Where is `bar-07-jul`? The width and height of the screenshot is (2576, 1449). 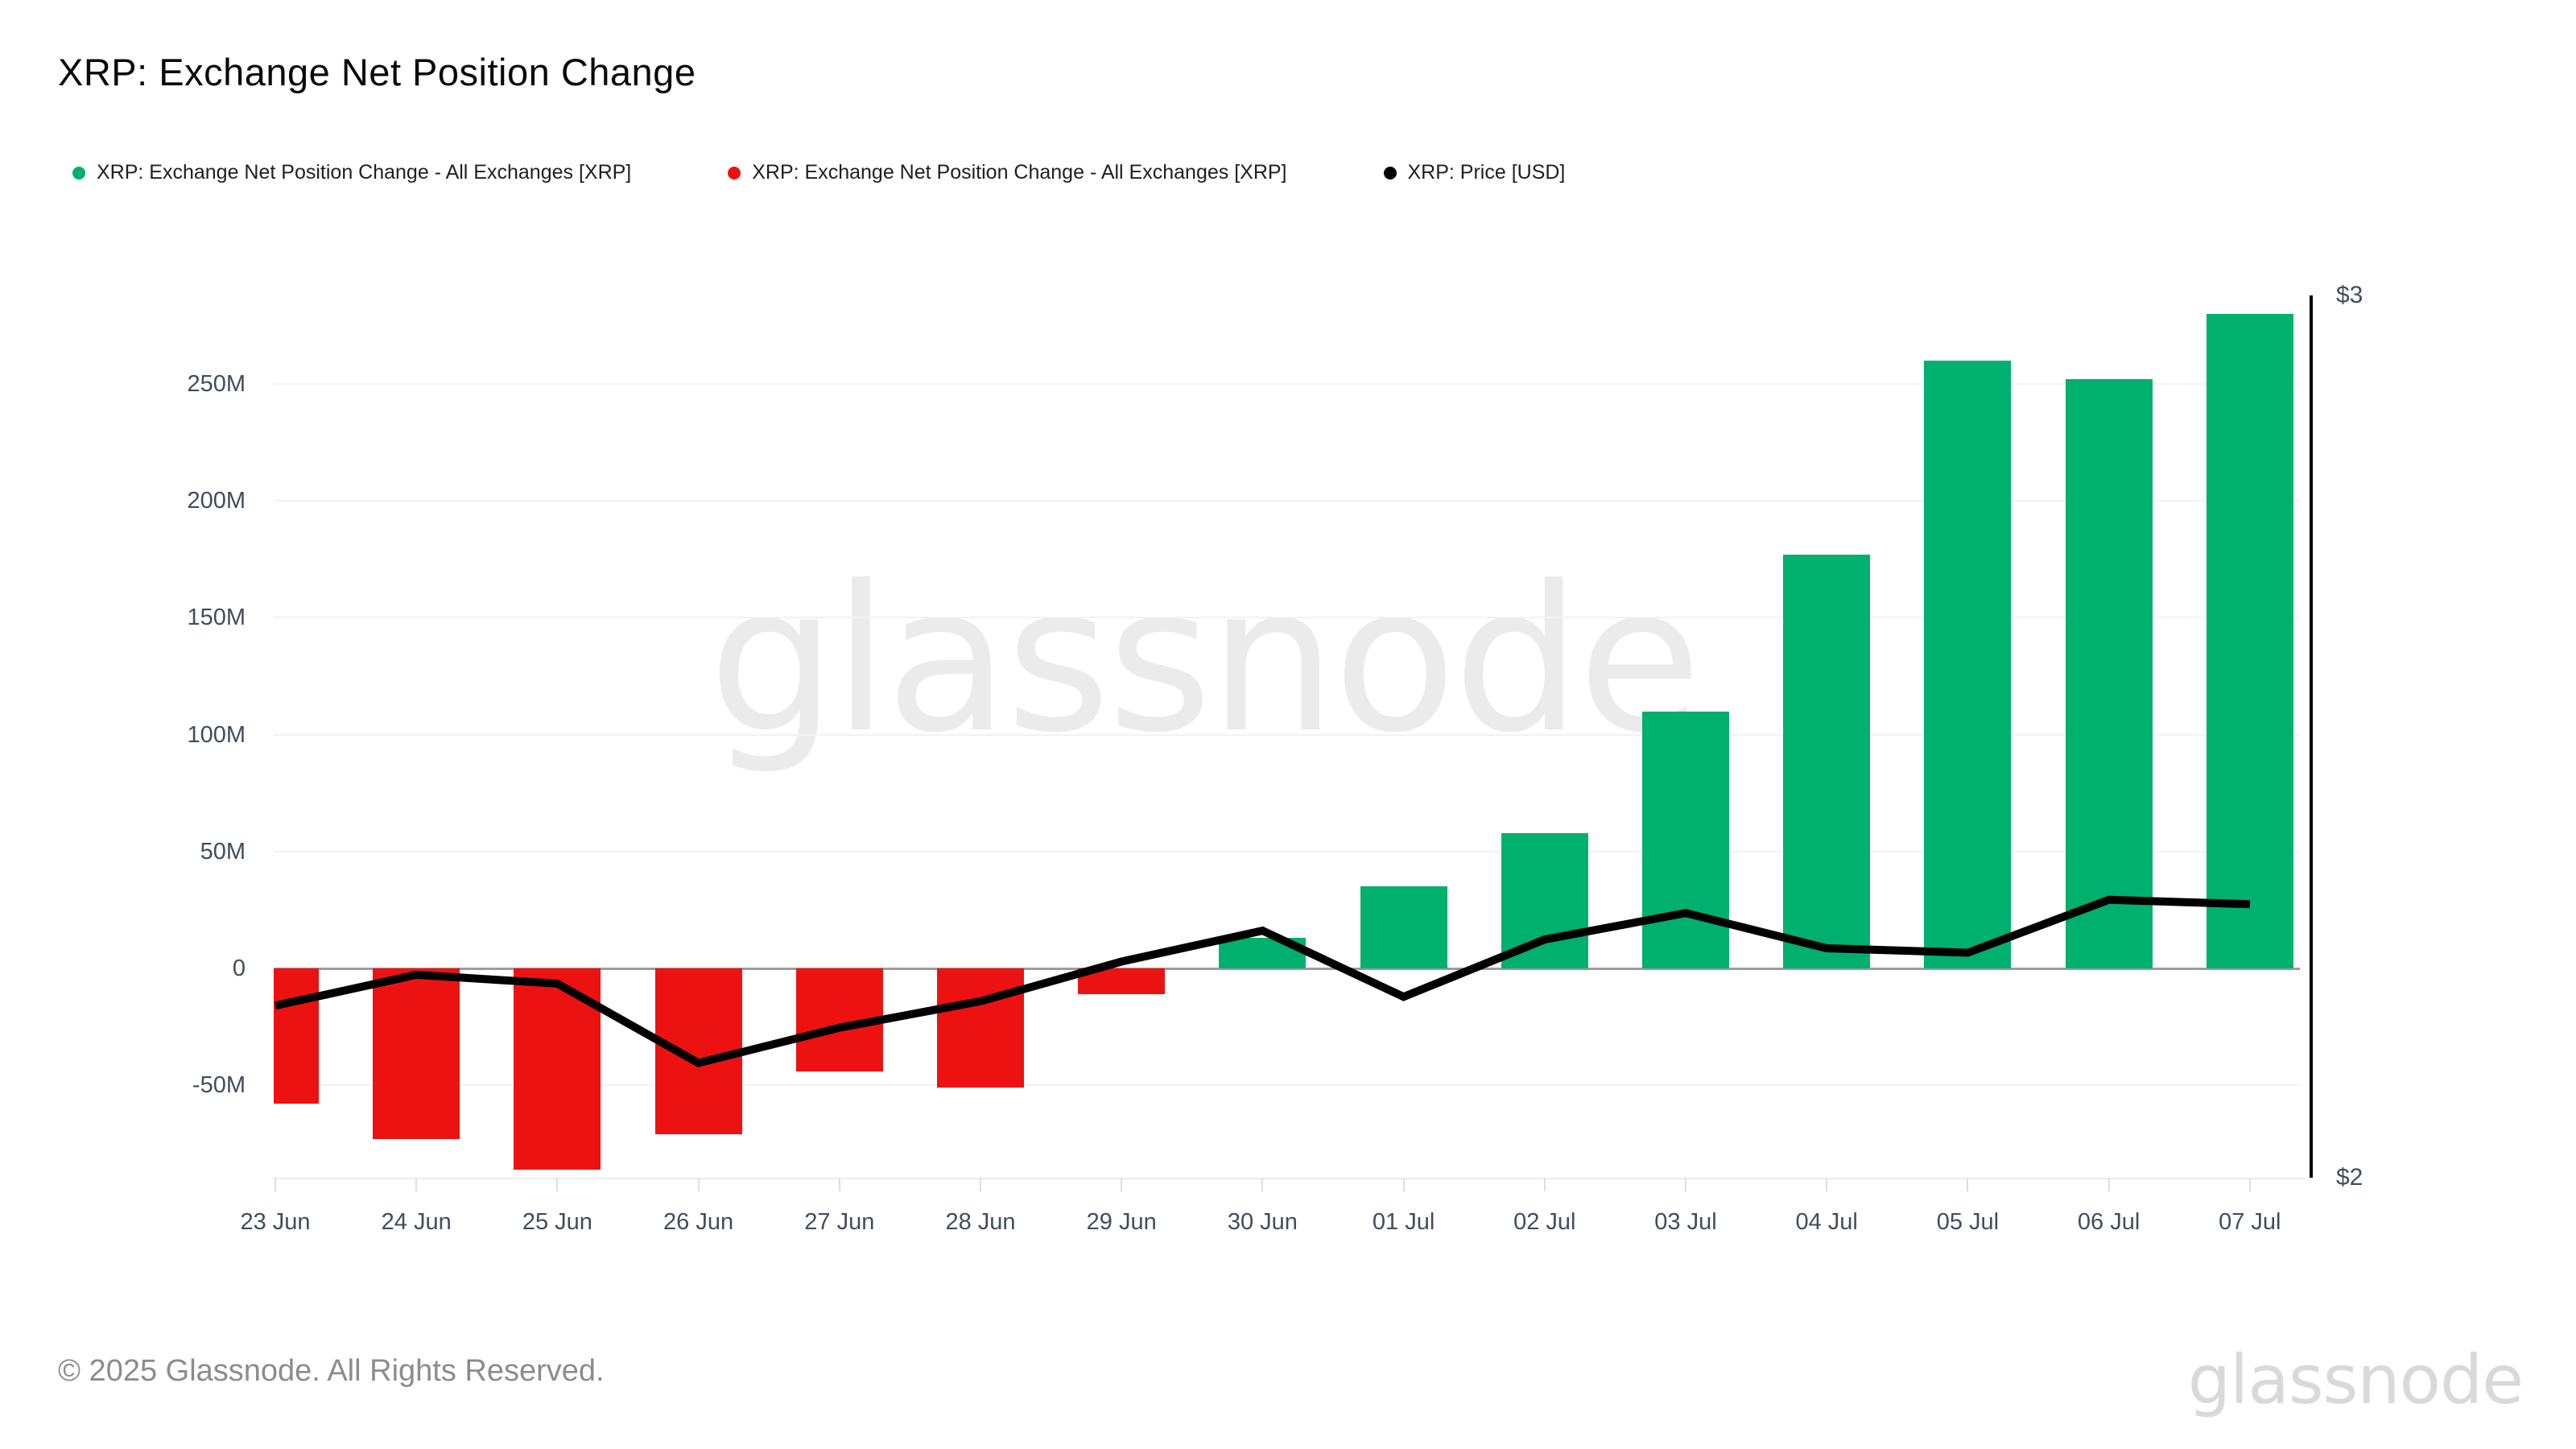 bar-07-jul is located at coordinates (2249, 640).